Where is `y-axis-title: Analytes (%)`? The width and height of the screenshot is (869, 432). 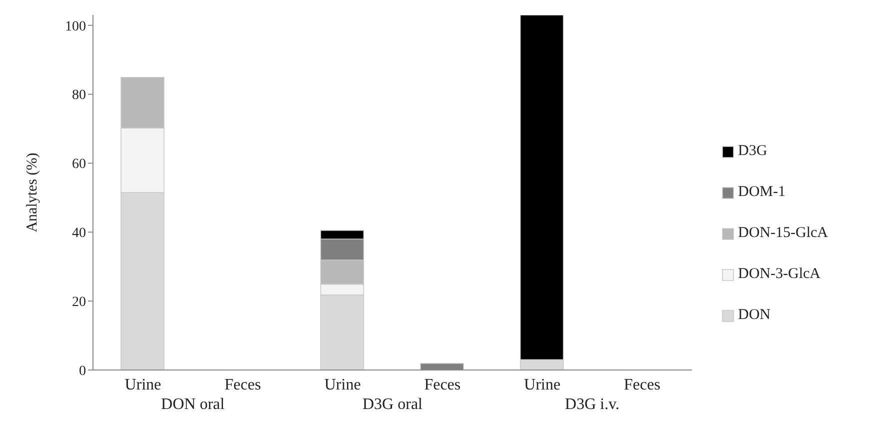 y-axis-title: Analytes (%) is located at coordinates (32, 192).